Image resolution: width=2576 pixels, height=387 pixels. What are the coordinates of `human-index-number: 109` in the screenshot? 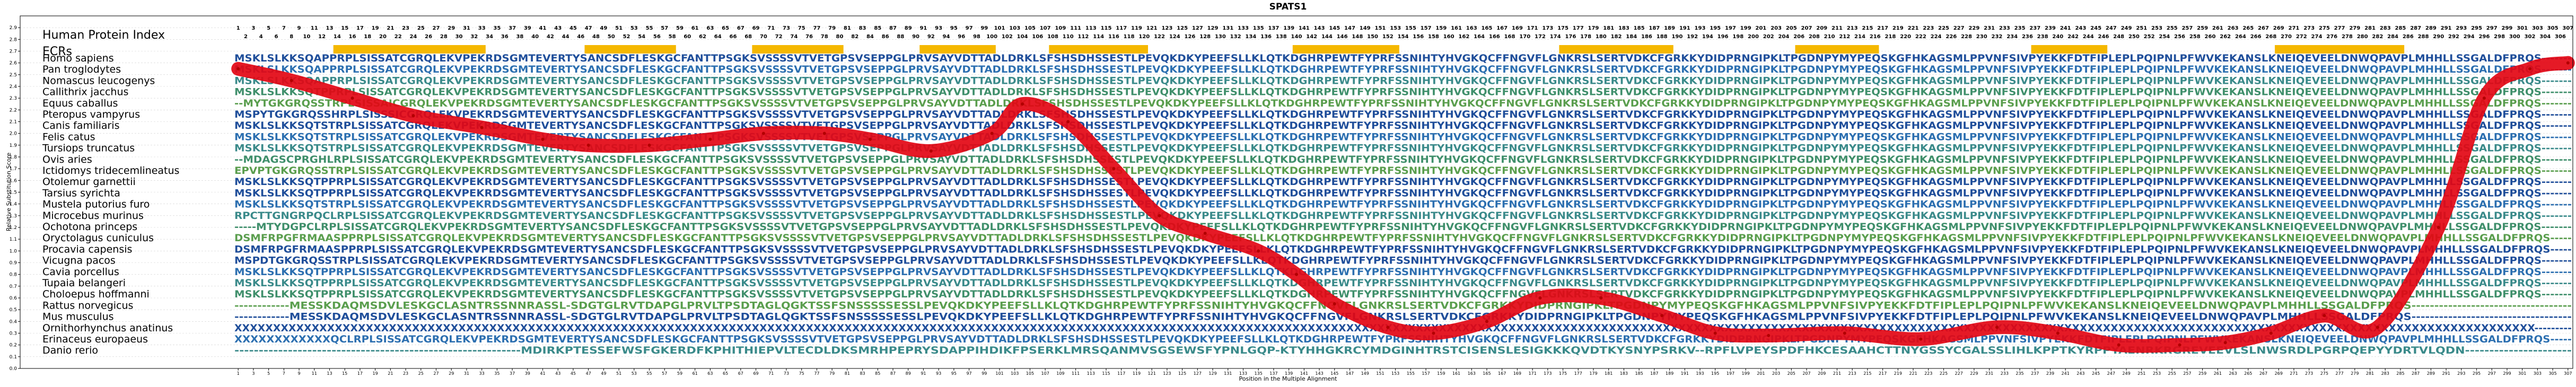 It's located at (1060, 28).